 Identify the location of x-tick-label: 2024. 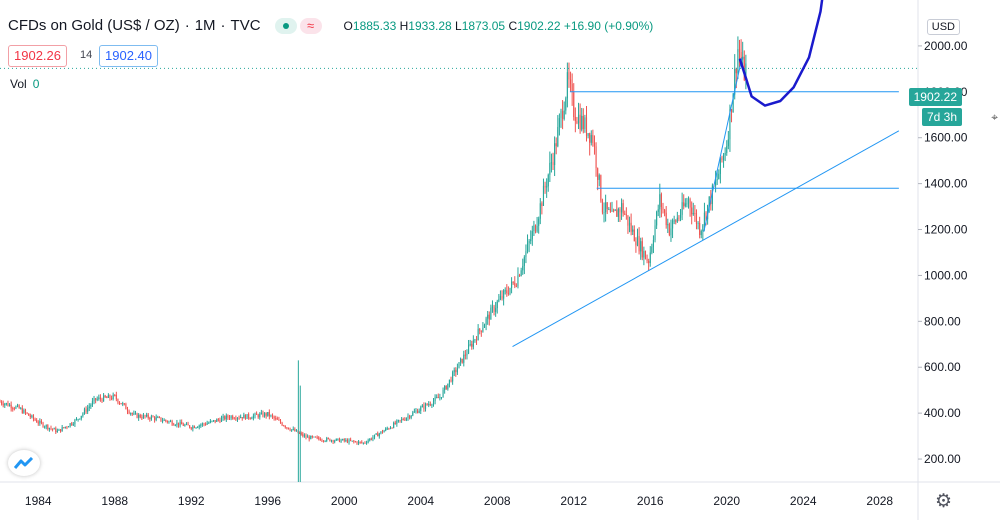
(803, 501).